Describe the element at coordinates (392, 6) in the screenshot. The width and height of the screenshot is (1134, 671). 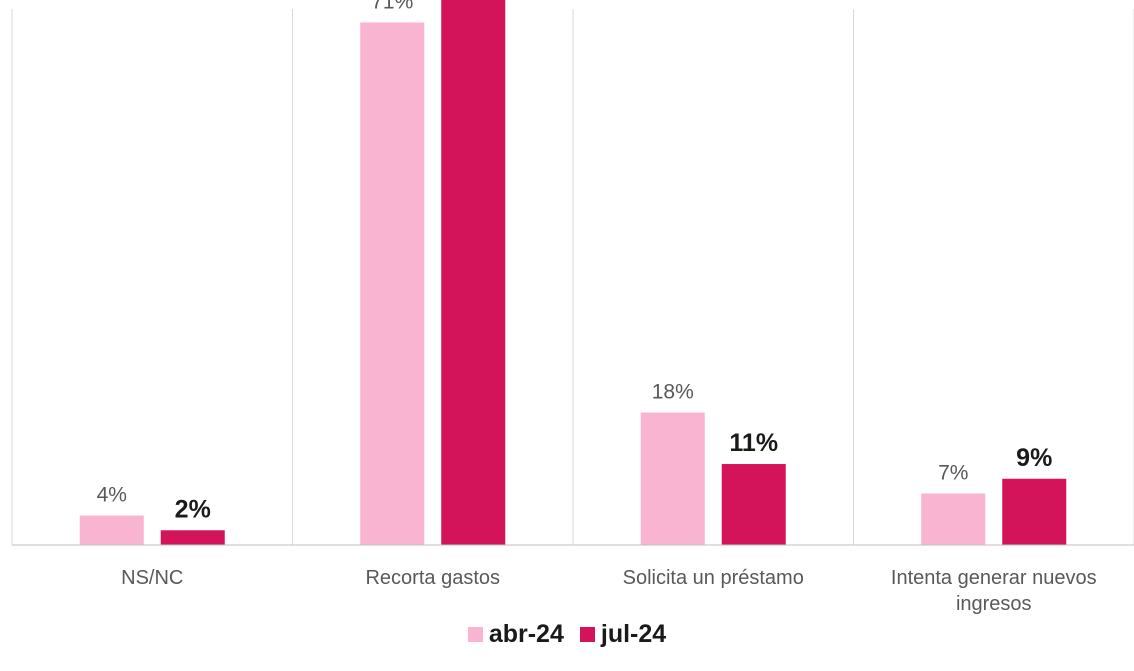
I see `data-label-abr-24: 71%` at that location.